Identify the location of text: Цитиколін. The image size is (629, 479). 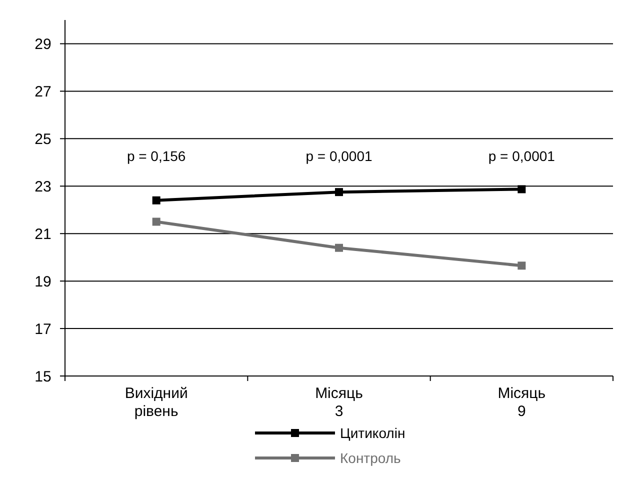
(373, 432).